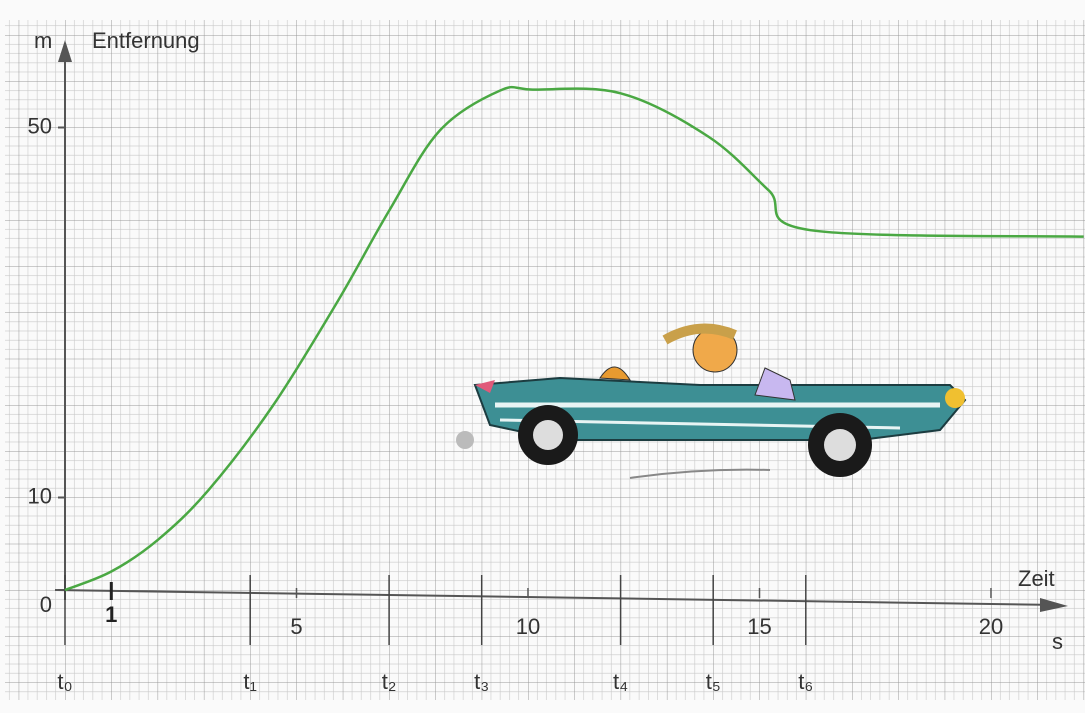  What do you see at coordinates (557, 597) in the screenshot?
I see `x-axis` at bounding box center [557, 597].